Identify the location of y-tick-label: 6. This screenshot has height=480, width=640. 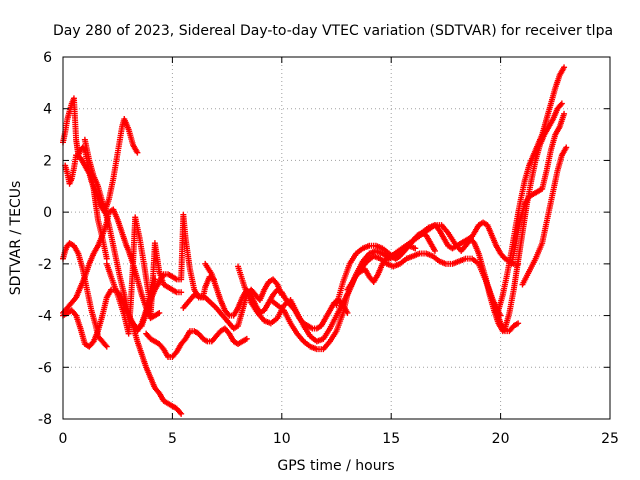
(47, 58).